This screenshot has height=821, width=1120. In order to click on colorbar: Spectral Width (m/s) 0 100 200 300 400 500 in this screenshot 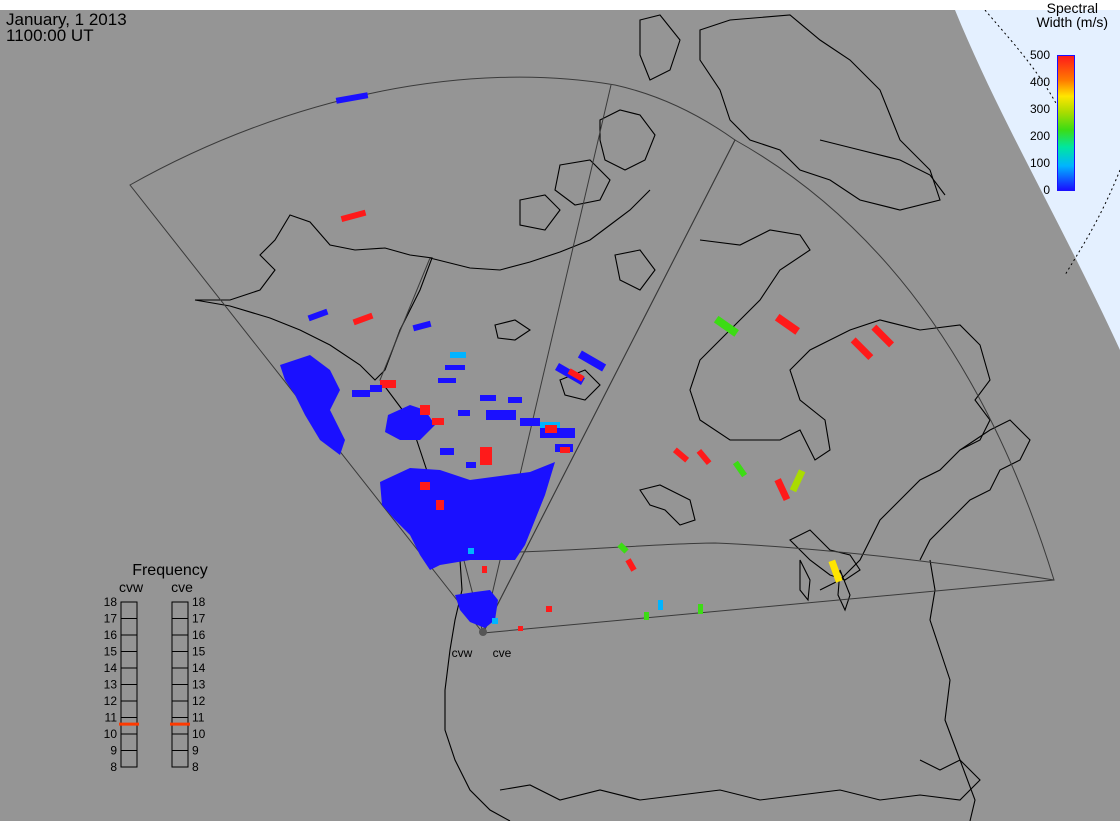, I will do `click(1069, 98)`.